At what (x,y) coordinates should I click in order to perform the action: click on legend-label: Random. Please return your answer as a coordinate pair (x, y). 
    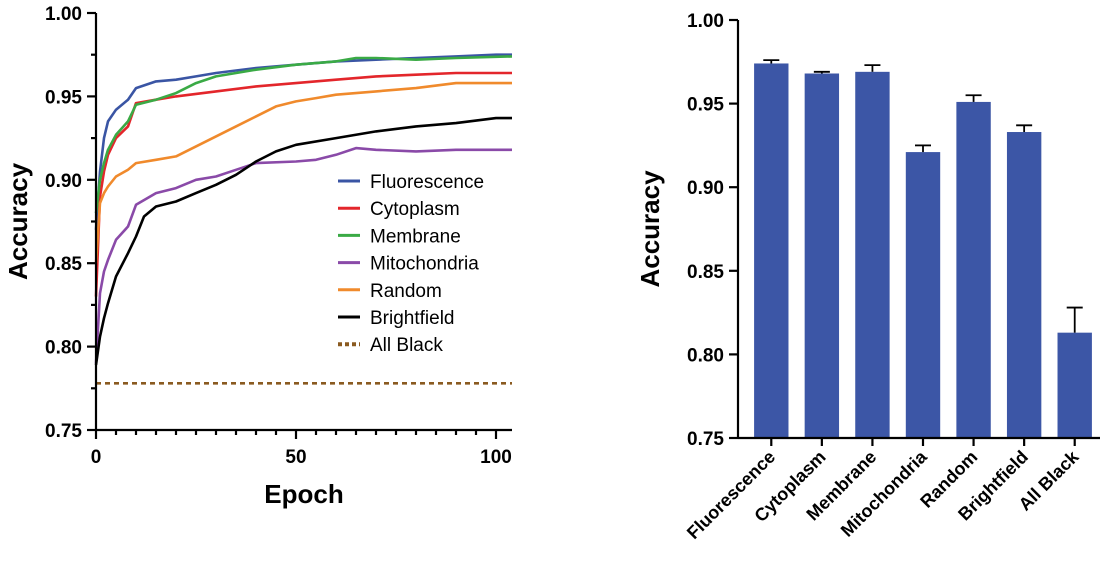
    Looking at the image, I should click on (406, 291).